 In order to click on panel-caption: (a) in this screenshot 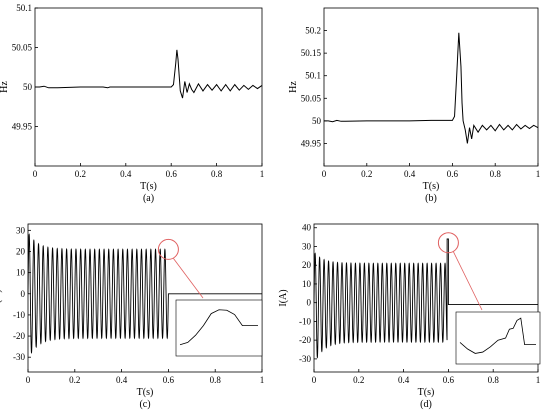, I will do `click(148, 198)`.